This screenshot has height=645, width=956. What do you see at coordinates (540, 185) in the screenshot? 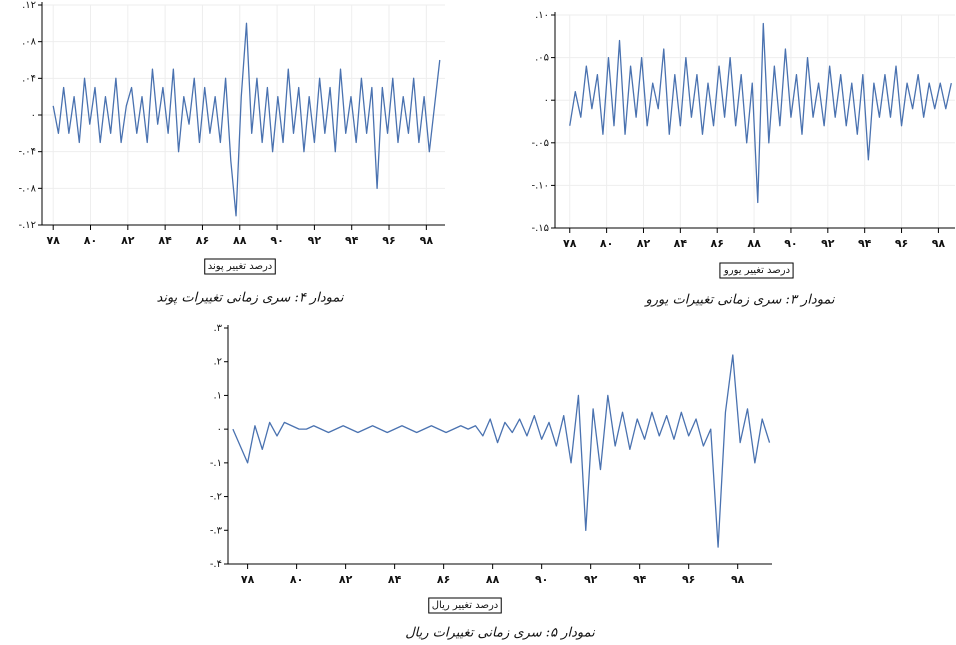
I see `y-tick-label: -.۱۰` at bounding box center [540, 185].